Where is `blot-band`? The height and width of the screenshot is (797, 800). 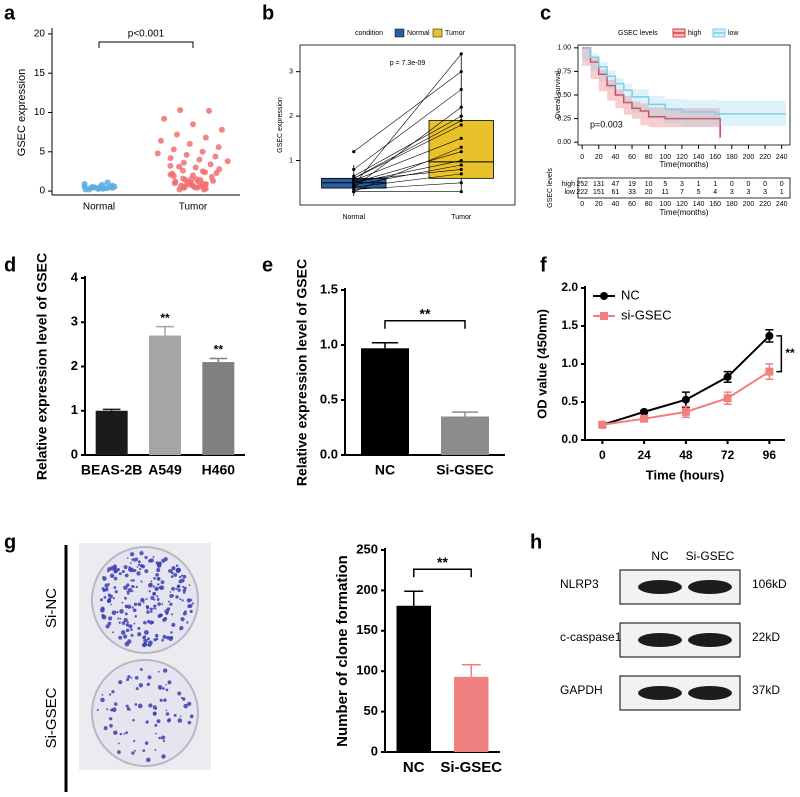 blot-band is located at coordinates (660, 640).